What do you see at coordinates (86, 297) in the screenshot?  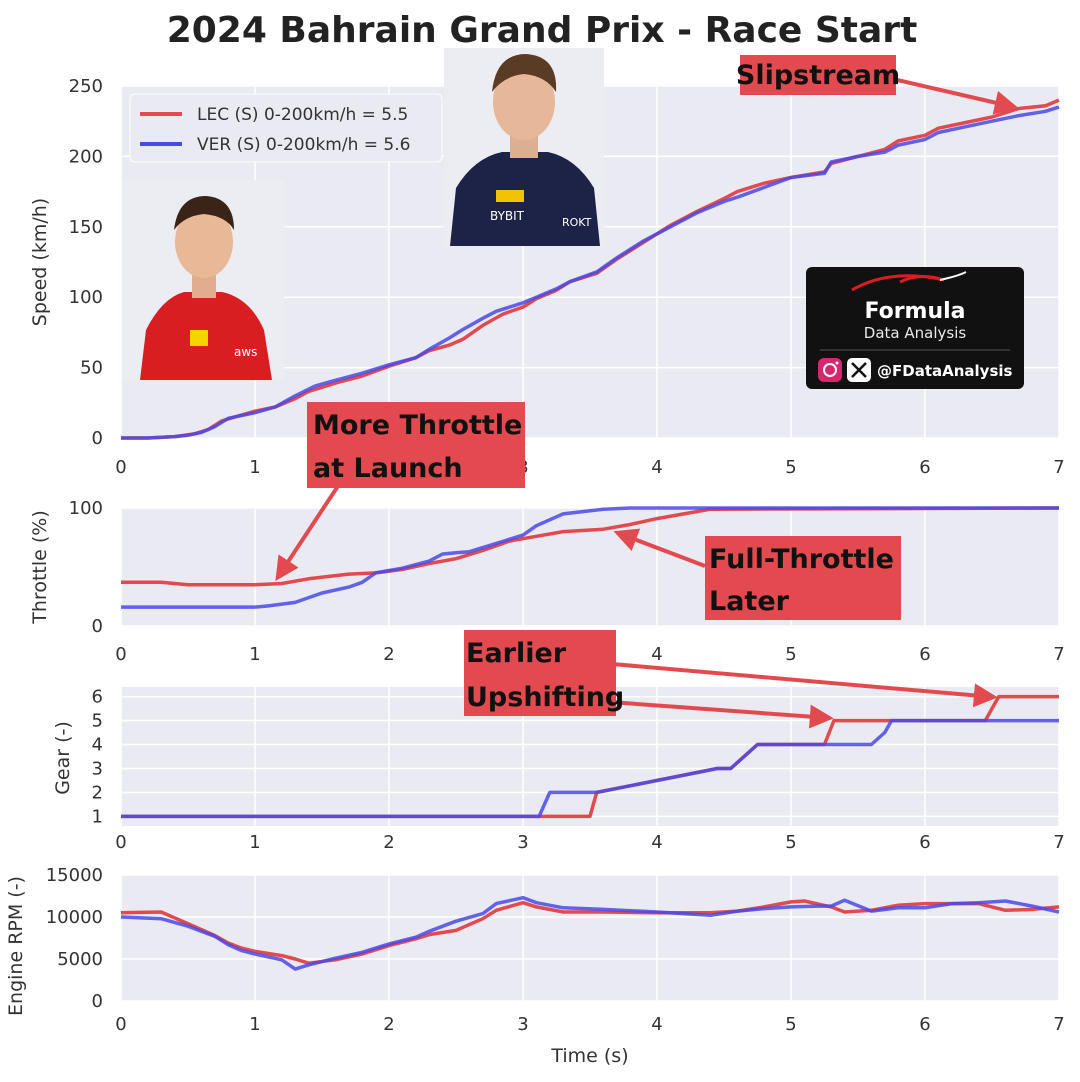 I see `speed-y-tick-label: 100` at bounding box center [86, 297].